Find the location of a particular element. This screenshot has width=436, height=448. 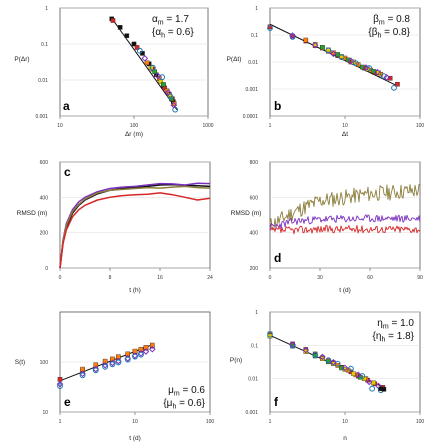

value: = 0.8 is located at coordinates (398, 19).